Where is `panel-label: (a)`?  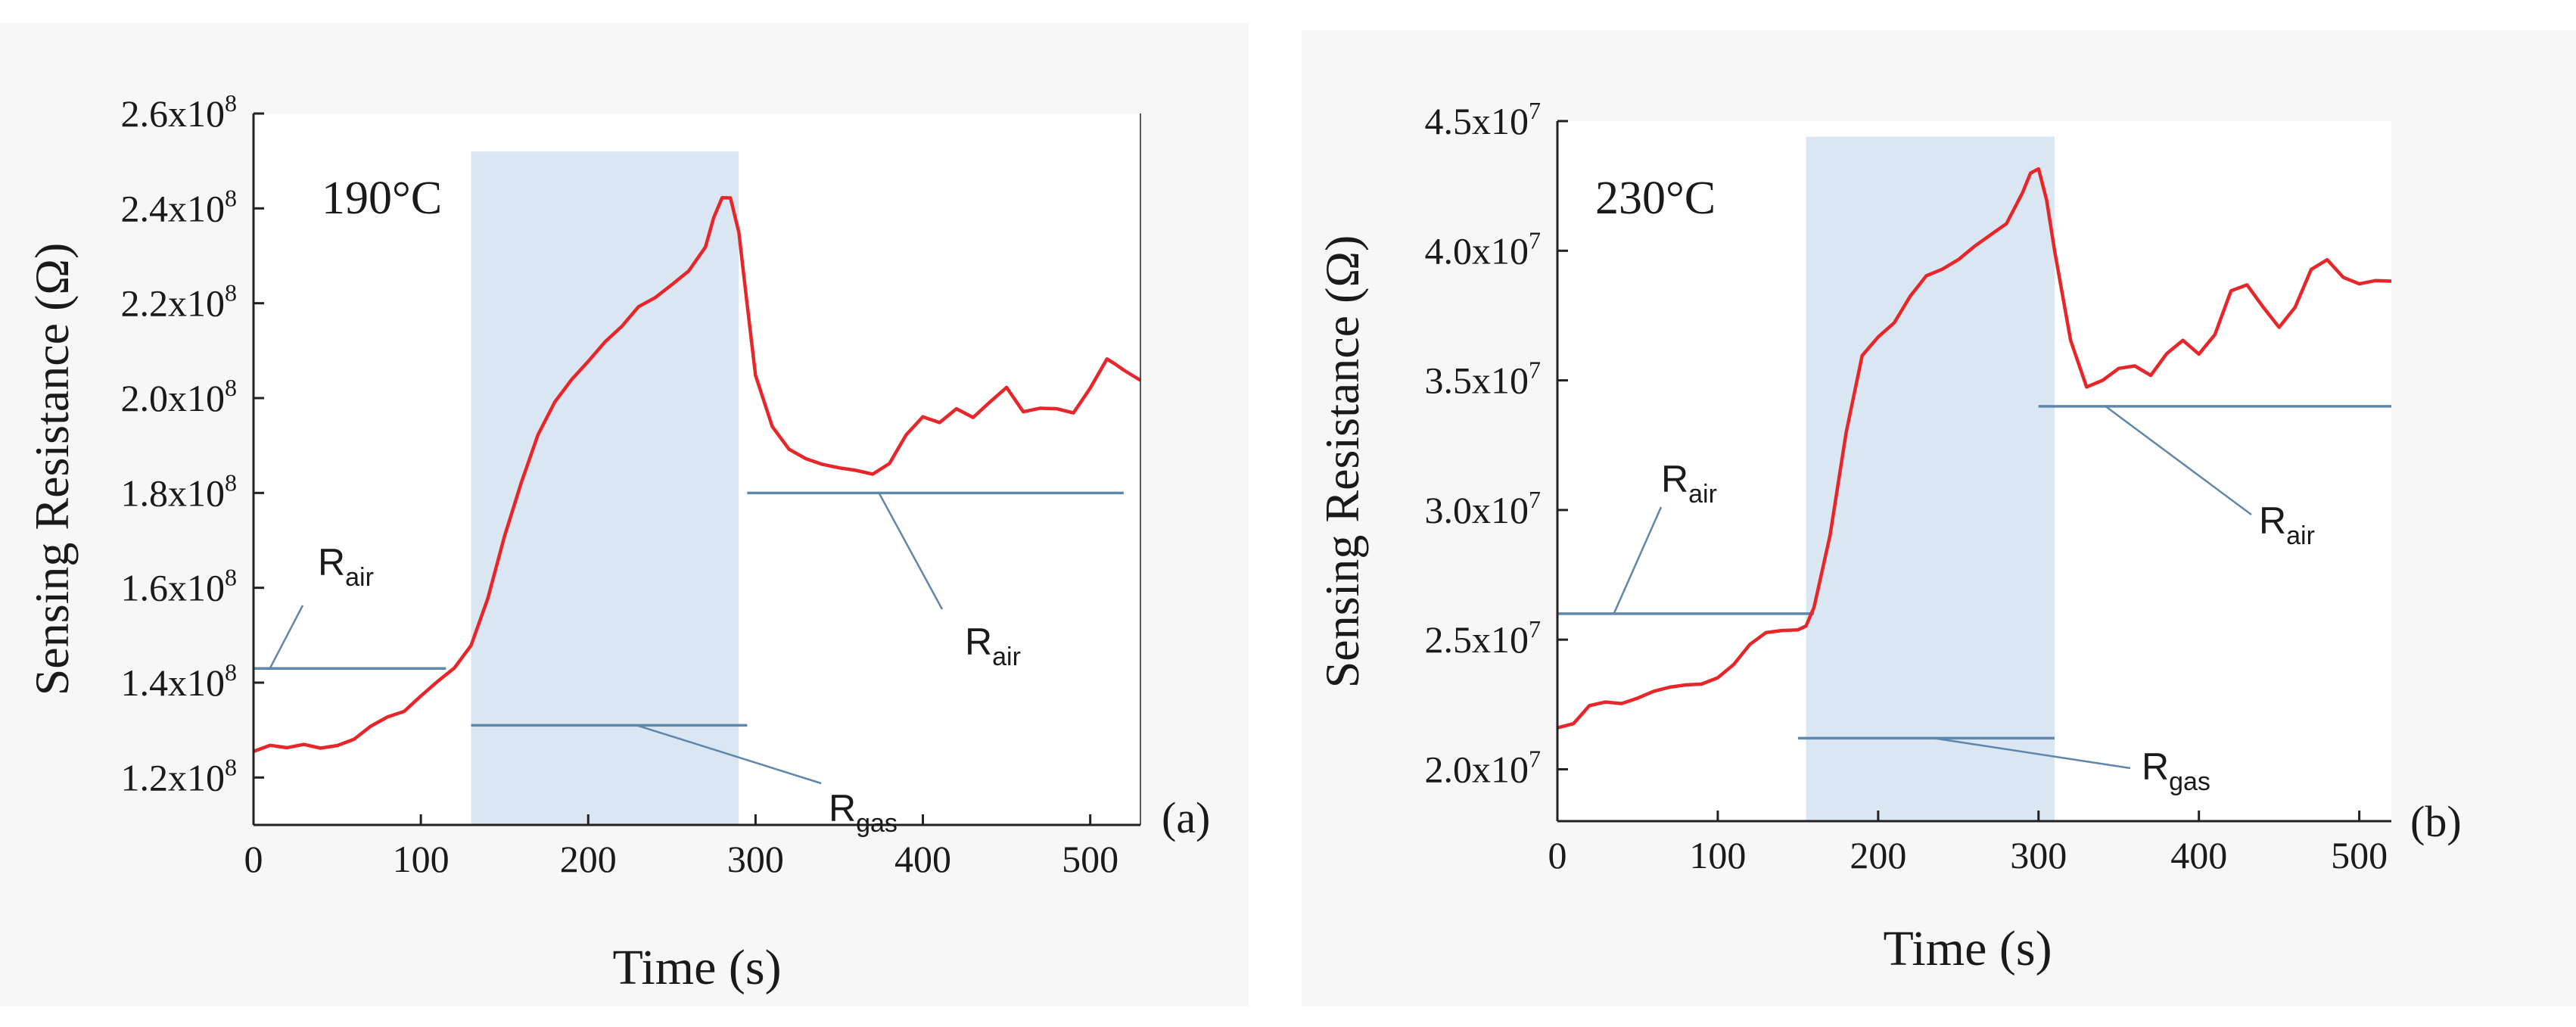
panel-label: (a) is located at coordinates (1186, 817).